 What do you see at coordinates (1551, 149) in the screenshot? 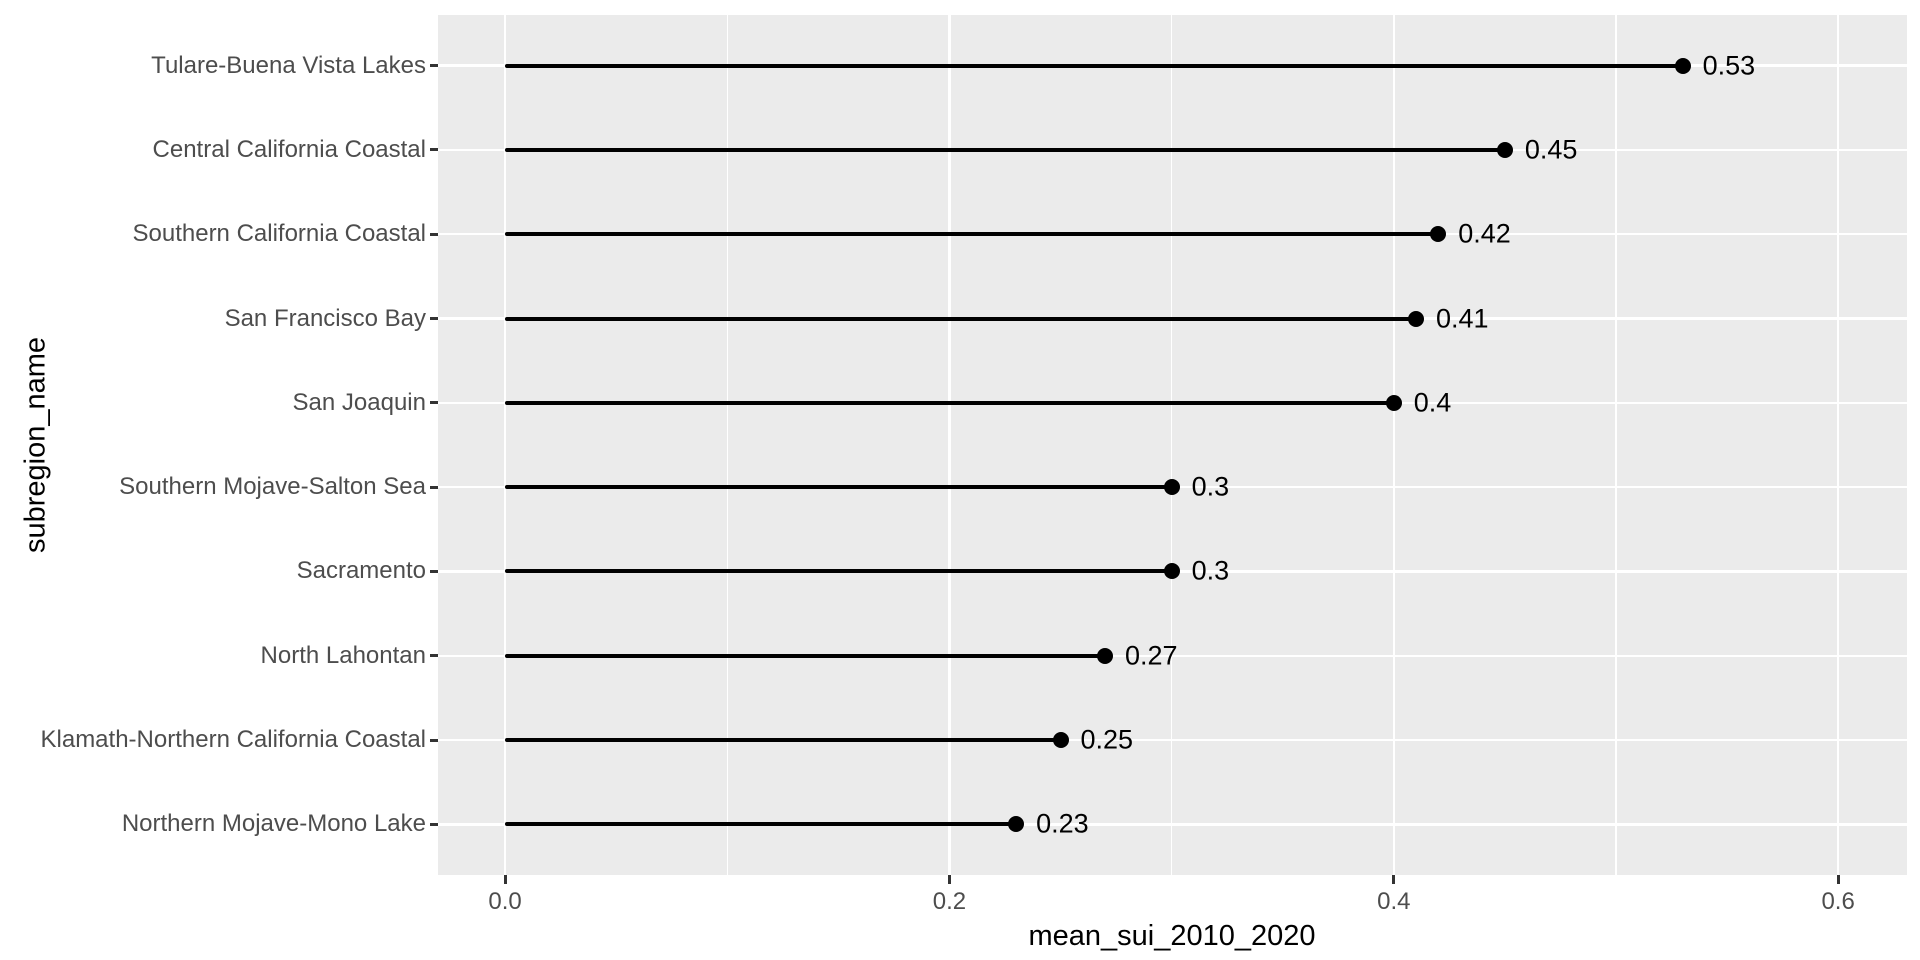
I see `value-label: 0.45` at bounding box center [1551, 149].